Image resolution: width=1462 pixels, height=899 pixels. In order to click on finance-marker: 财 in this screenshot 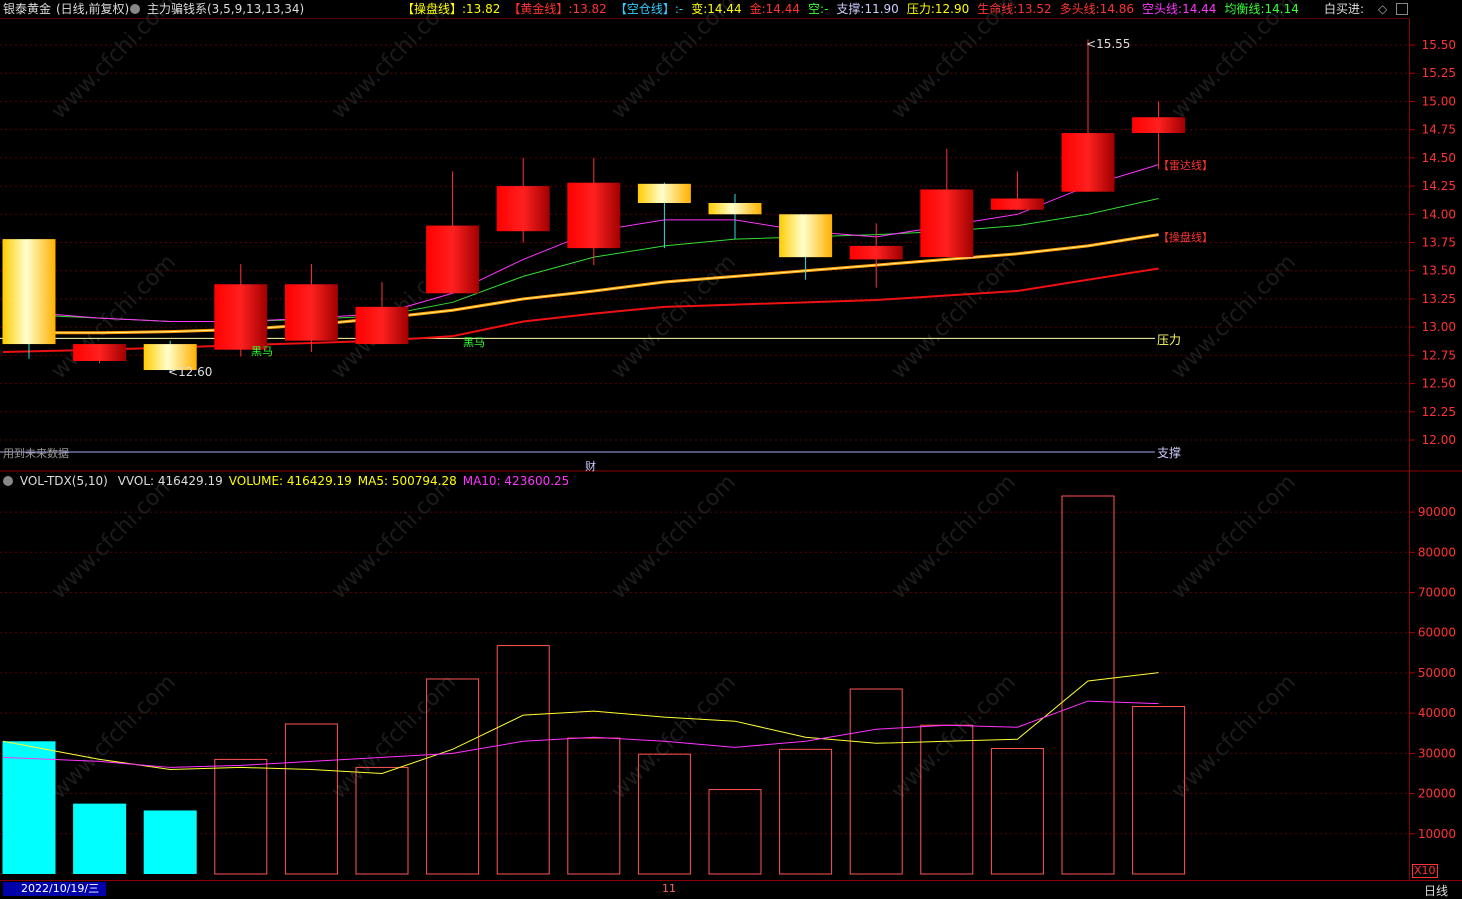, I will do `click(590, 466)`.